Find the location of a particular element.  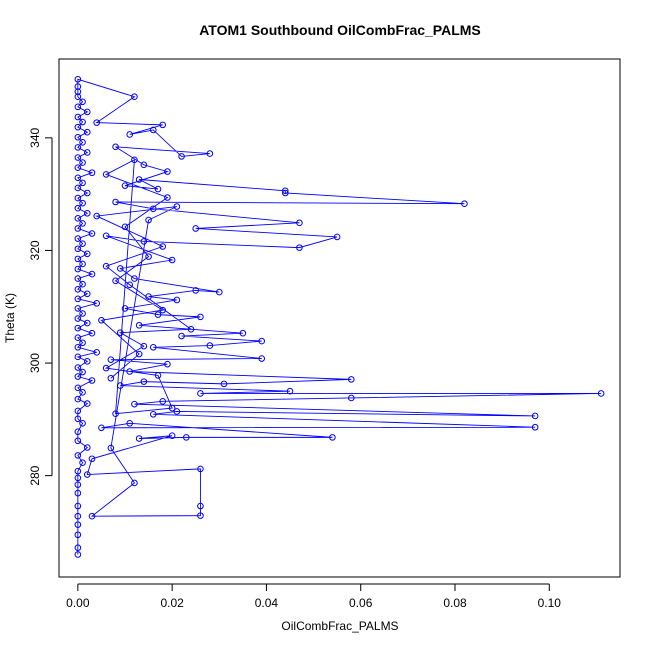

x-tick-label: 0.04 is located at coordinates (267, 603).